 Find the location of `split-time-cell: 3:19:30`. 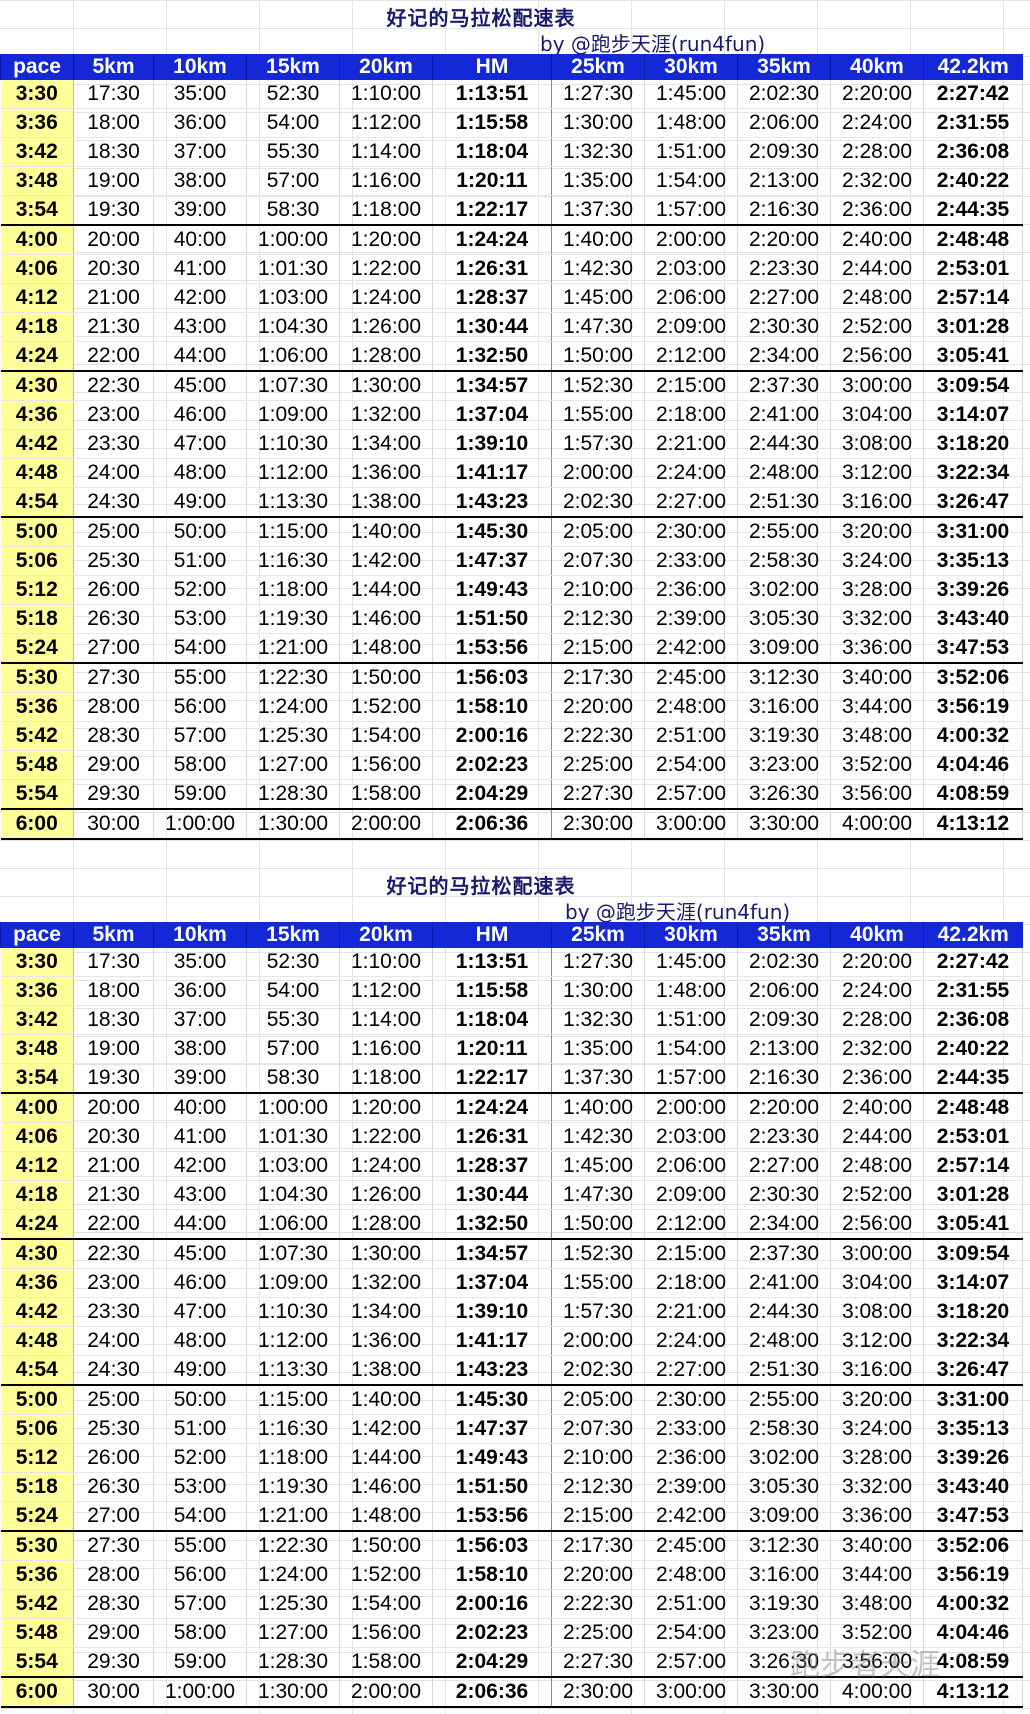

split-time-cell: 3:19:30 is located at coordinates (784, 736).